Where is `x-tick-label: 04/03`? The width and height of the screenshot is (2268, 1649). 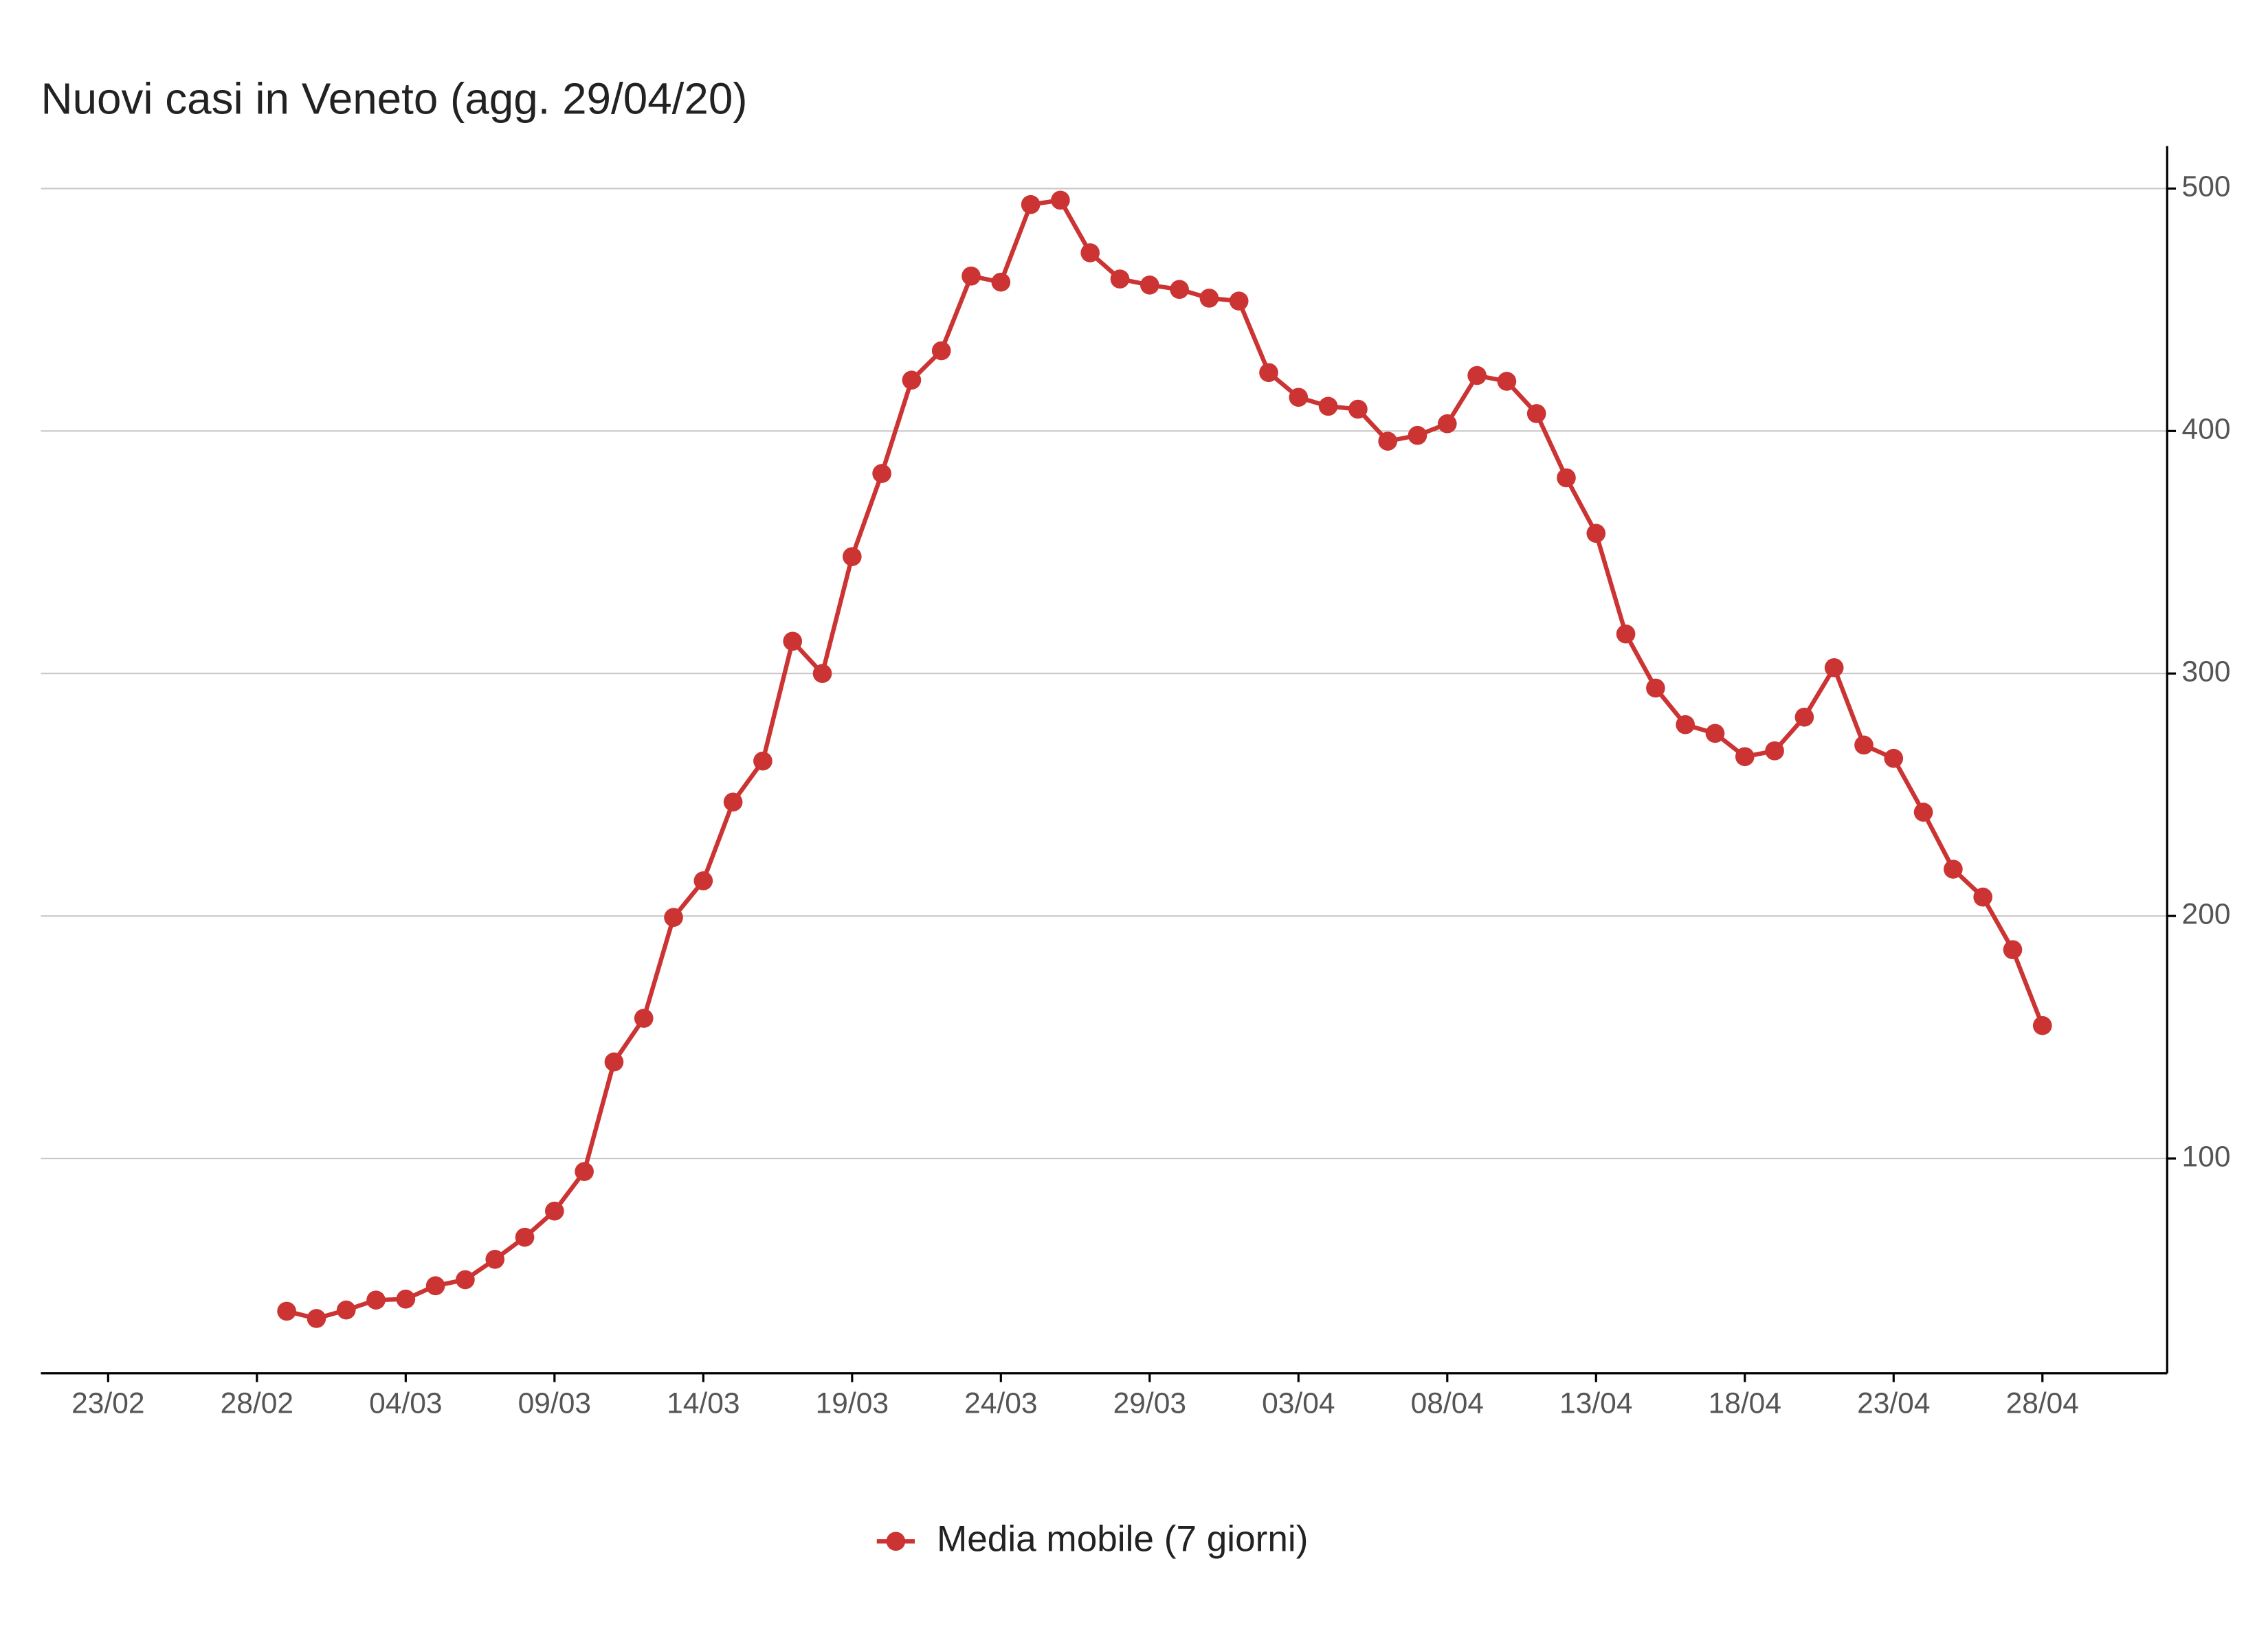
x-tick-label: 04/03 is located at coordinates (405, 1404).